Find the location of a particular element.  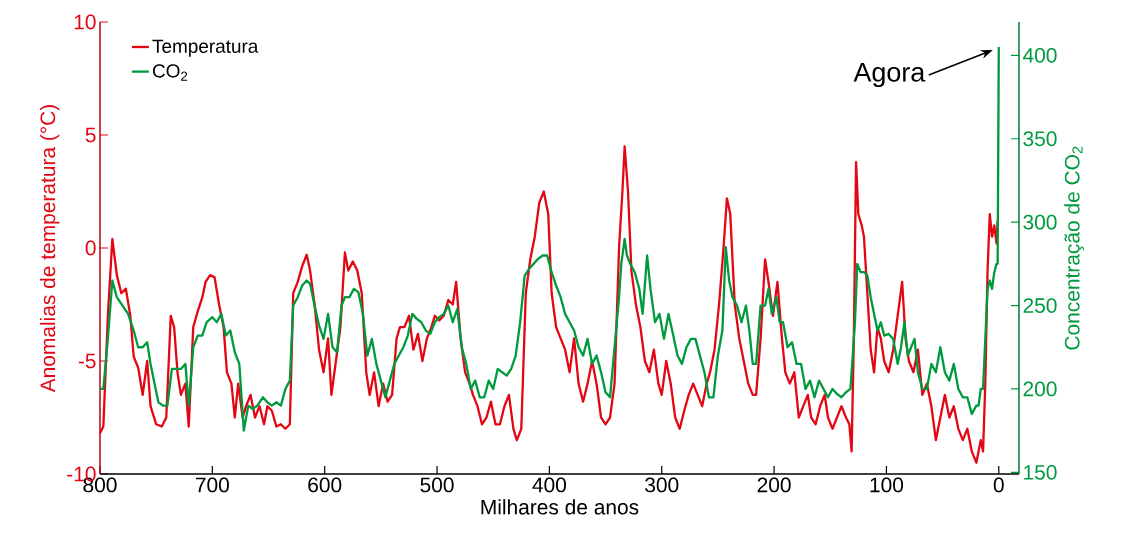

legend-label: CO$_{2}$ is located at coordinates (170, 72).